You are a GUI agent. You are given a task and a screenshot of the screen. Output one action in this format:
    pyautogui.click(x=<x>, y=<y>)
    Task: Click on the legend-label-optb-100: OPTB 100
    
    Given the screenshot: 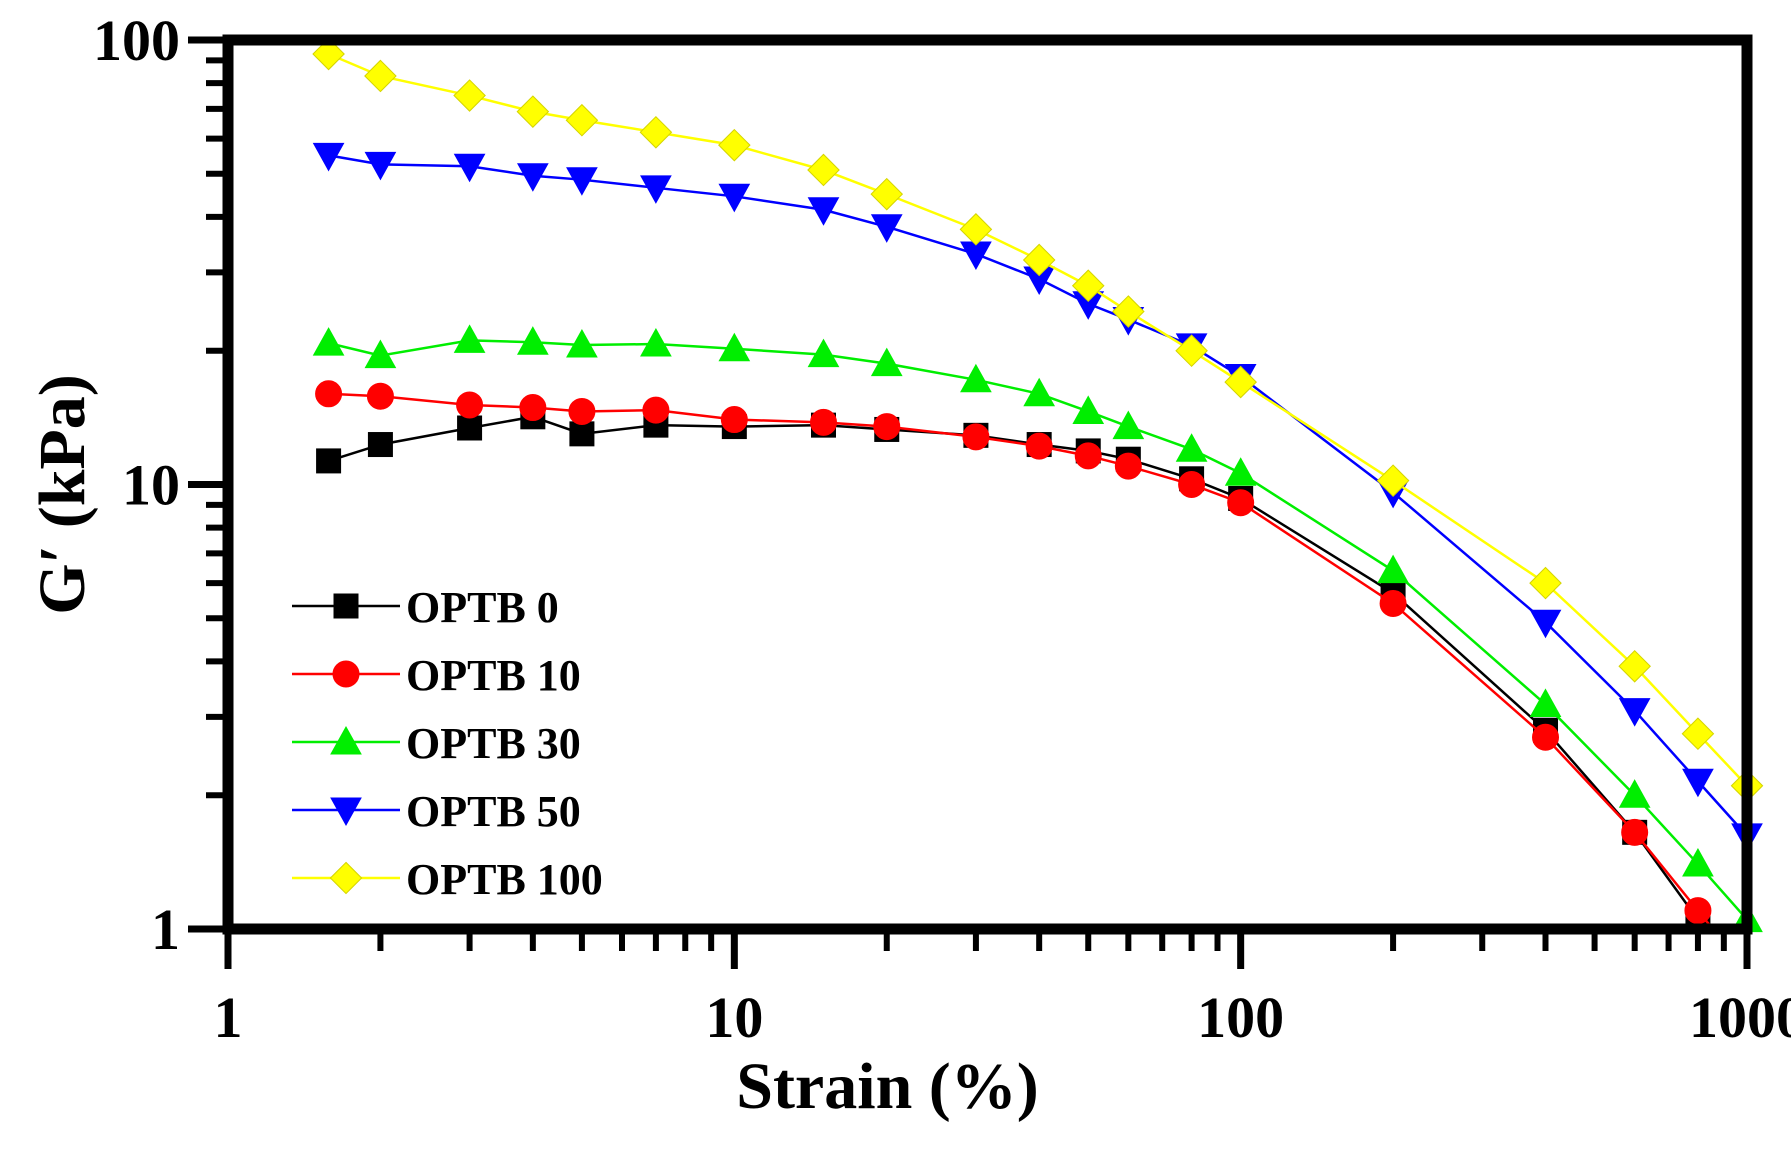 What is the action you would take?
    pyautogui.click(x=504, y=879)
    